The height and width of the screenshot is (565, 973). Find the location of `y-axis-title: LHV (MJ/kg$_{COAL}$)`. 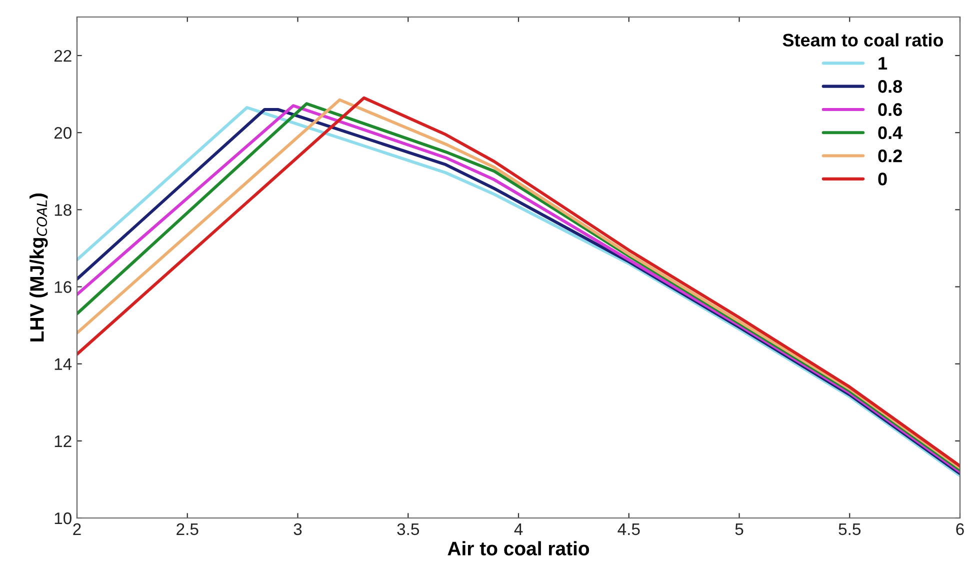

y-axis-title: LHV (MJ/kg$_{COAL}$) is located at coordinates (39, 267).